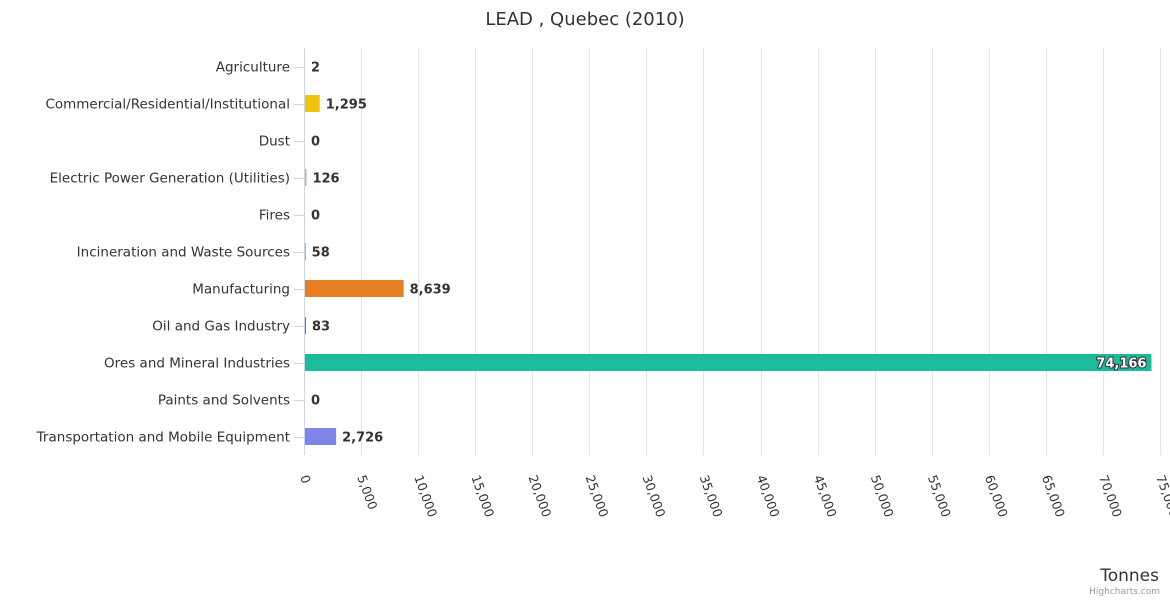 The height and width of the screenshot is (600, 1170). Describe the element at coordinates (167, 105) in the screenshot. I see `category-label: Commercial/Residential/Institutional` at that location.